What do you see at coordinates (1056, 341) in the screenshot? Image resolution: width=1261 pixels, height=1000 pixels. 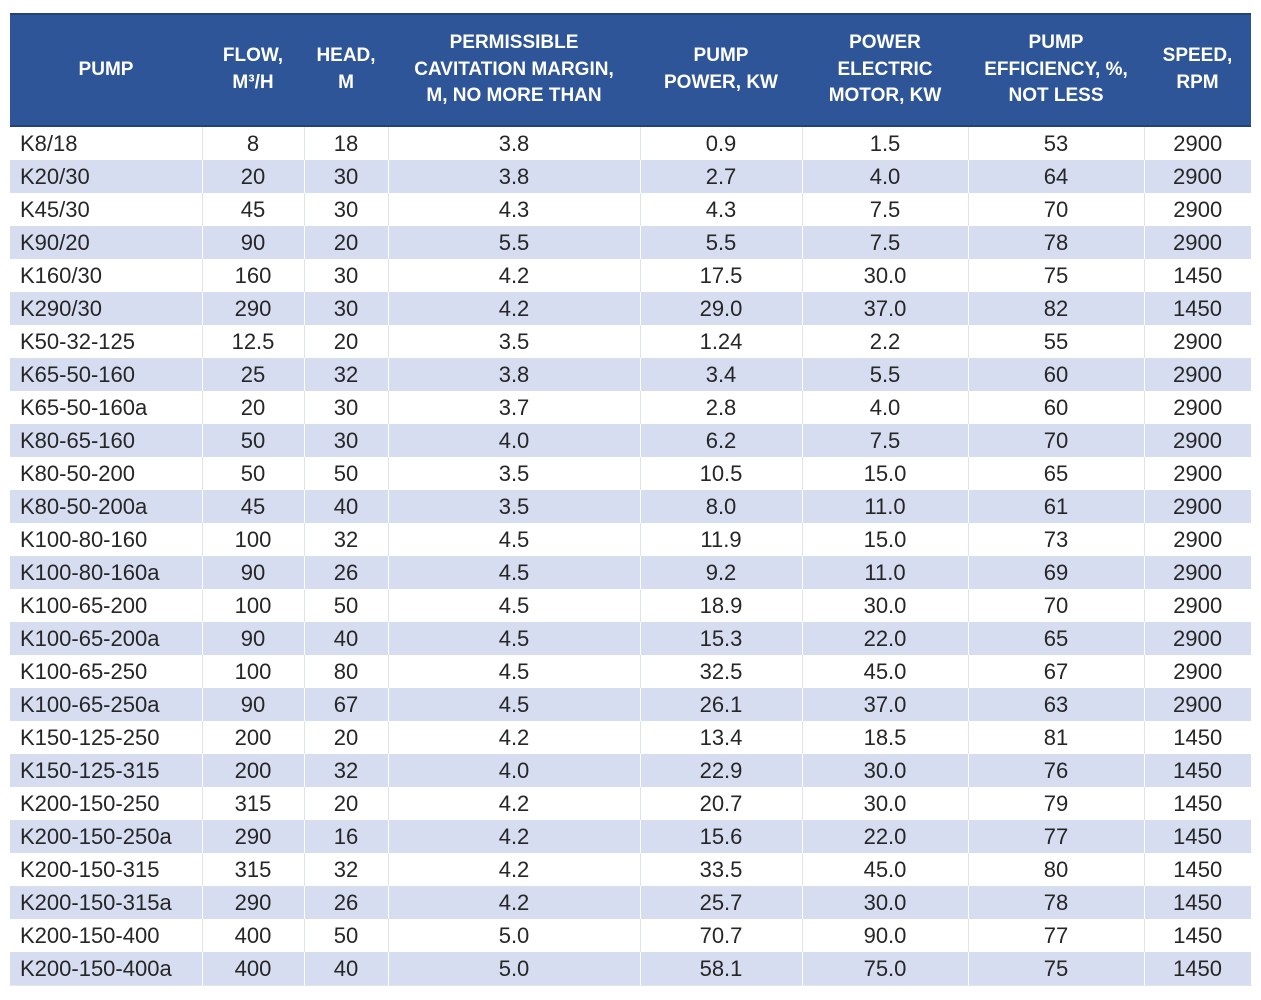 I see `efficiency-cell: 55` at bounding box center [1056, 341].